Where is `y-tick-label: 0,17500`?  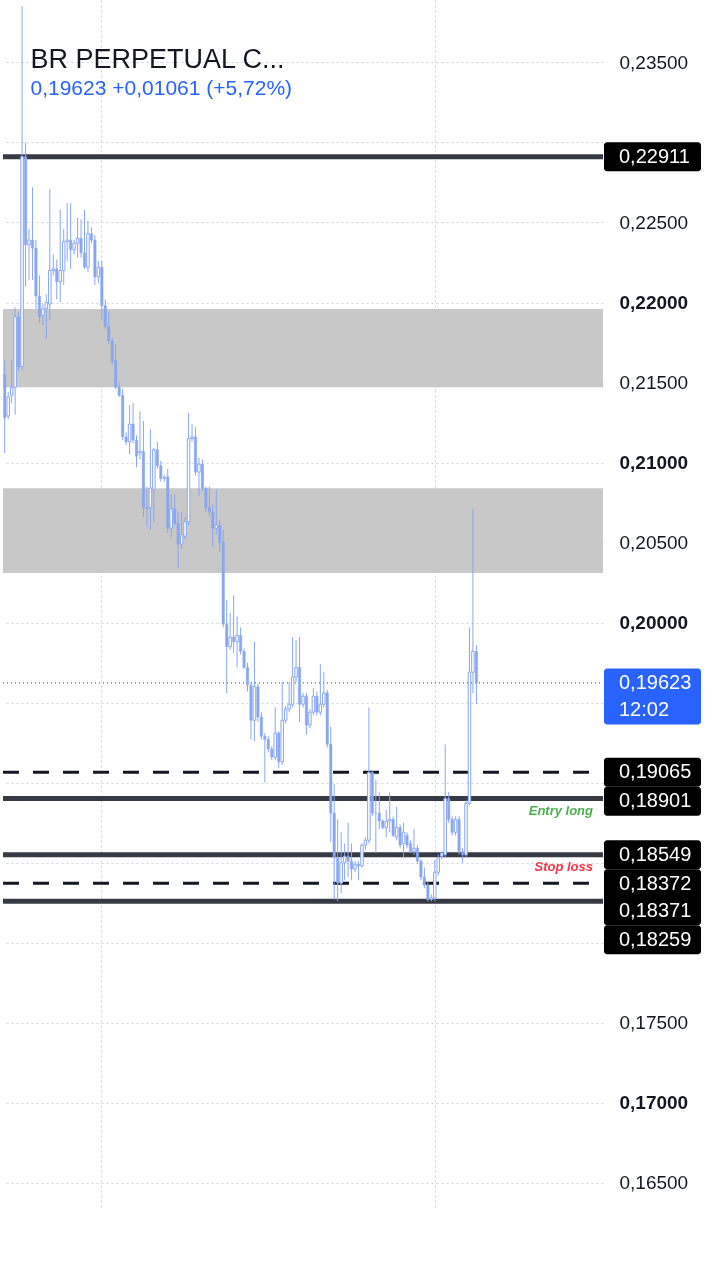
y-tick-label: 0,17500 is located at coordinates (654, 1023).